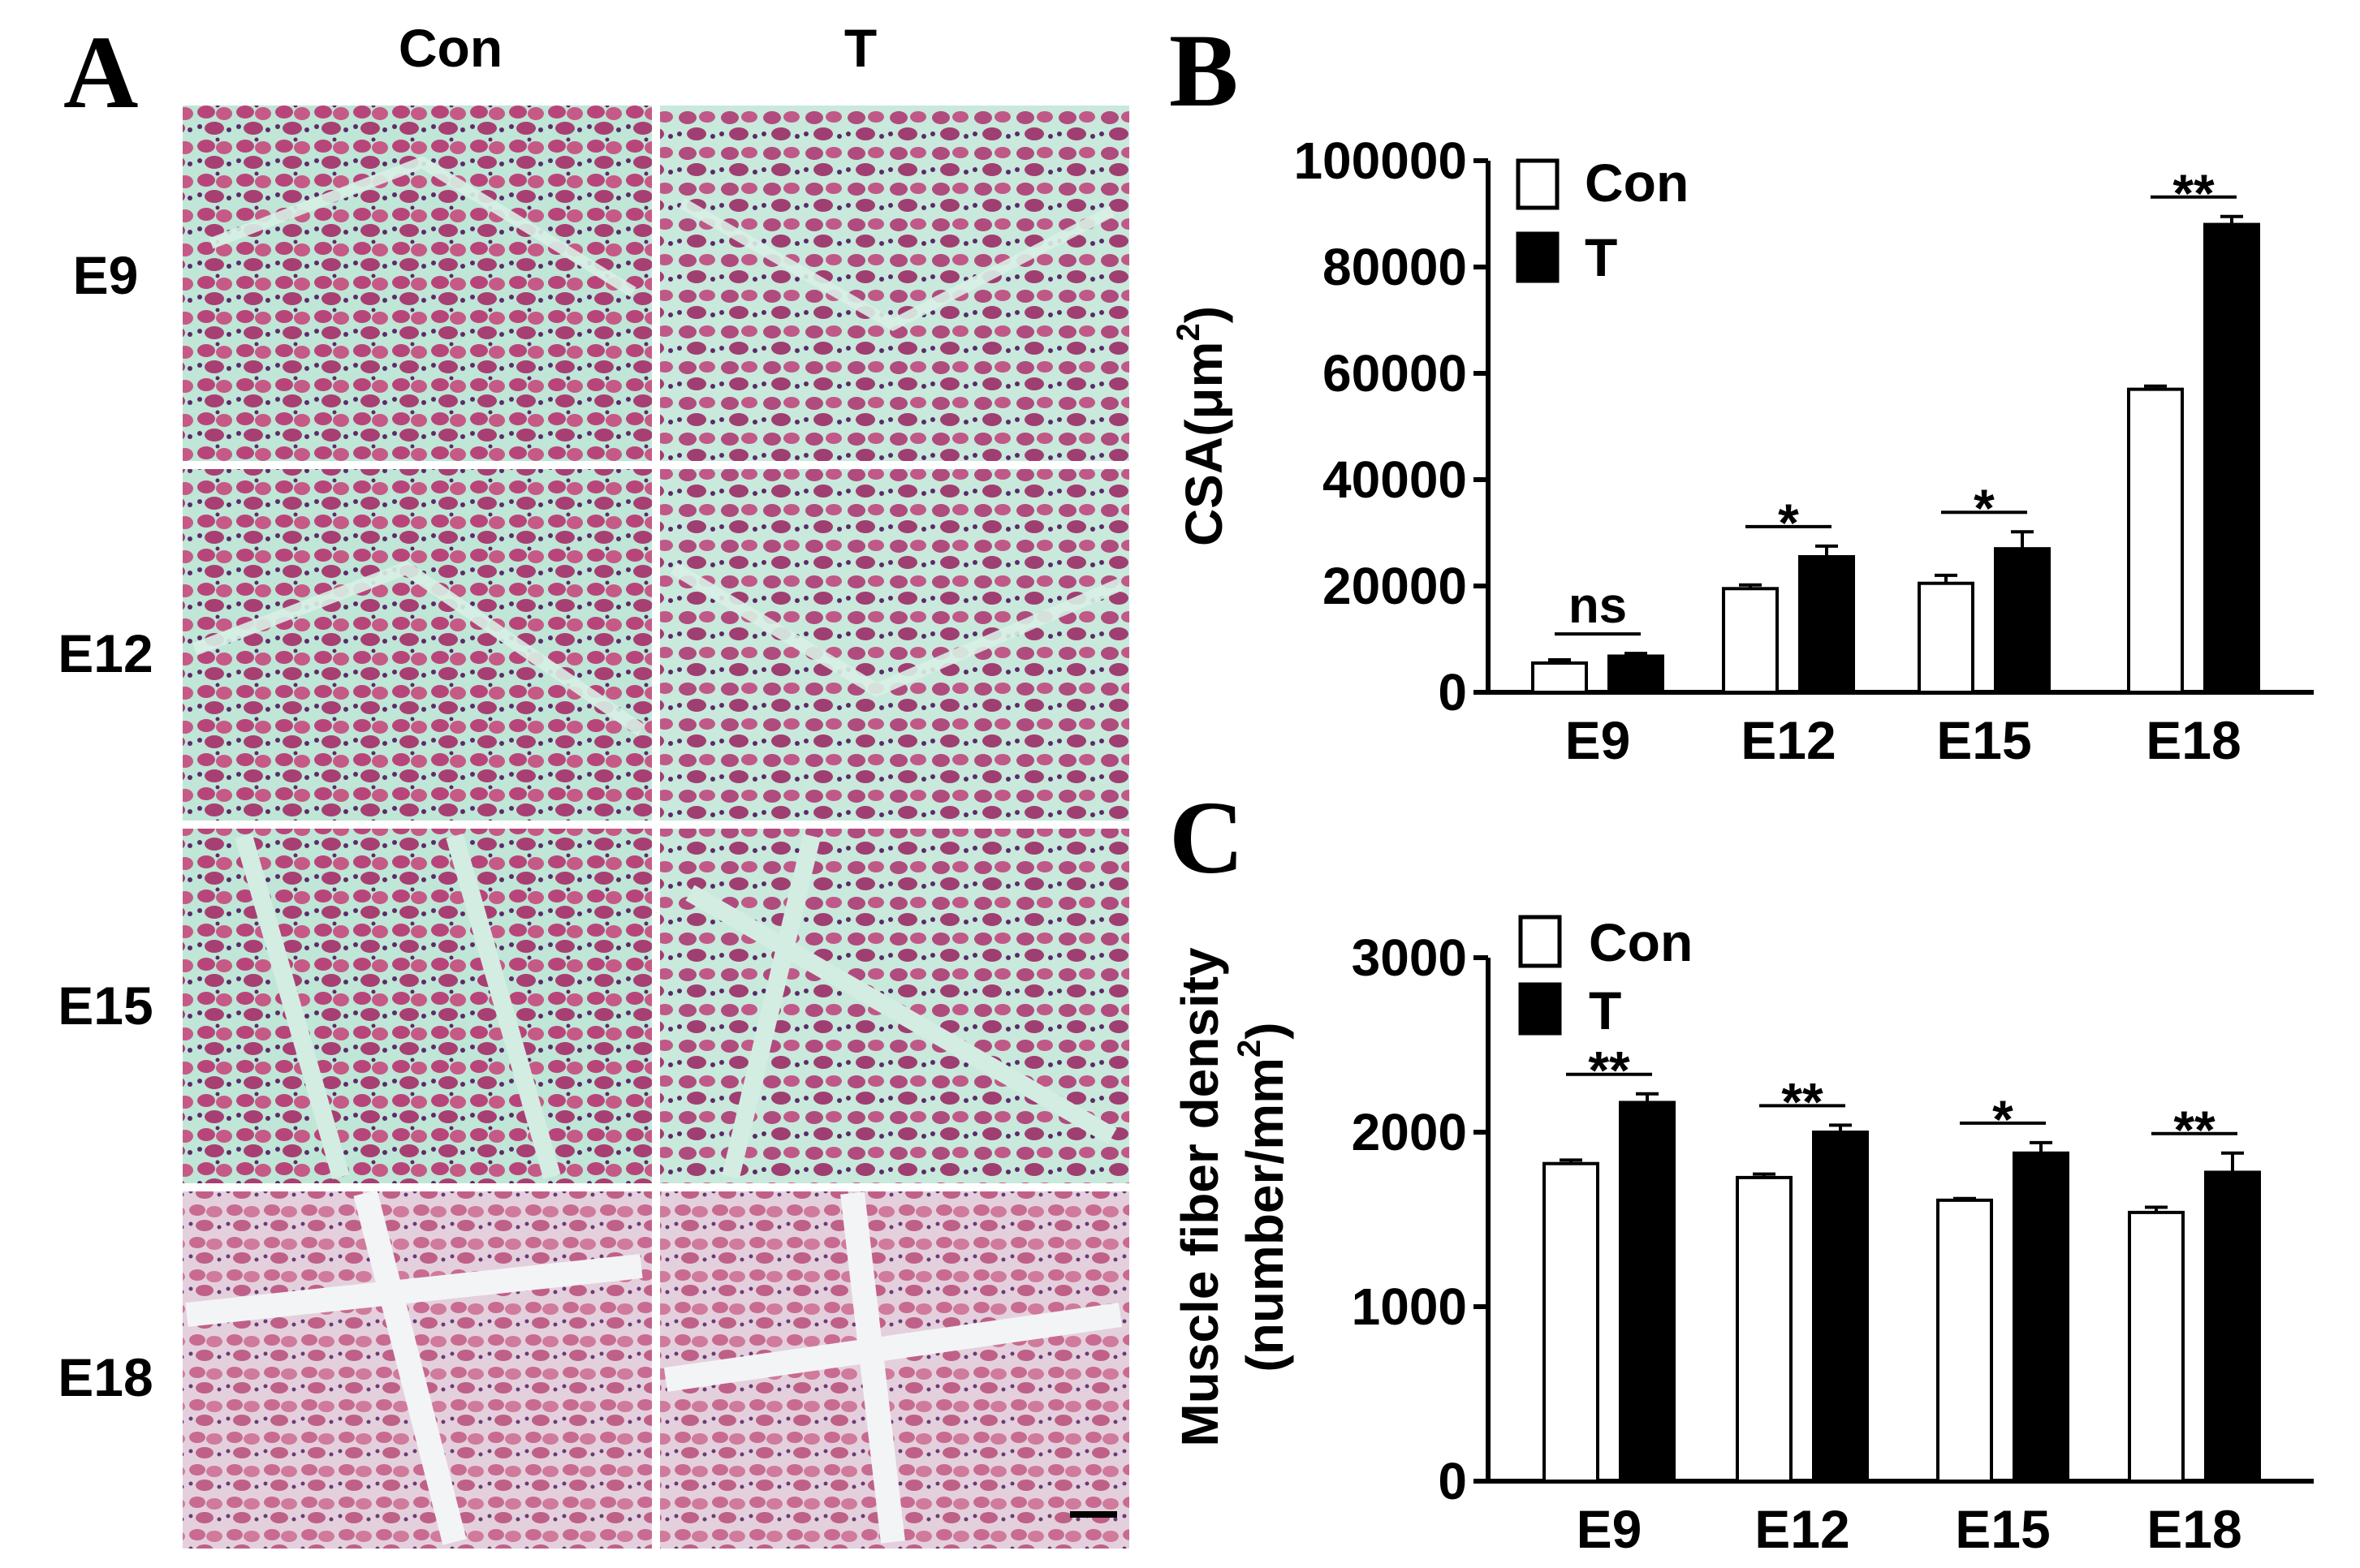  What do you see at coordinates (105, 1006) in the screenshot?
I see `row-label-e15: E15` at bounding box center [105, 1006].